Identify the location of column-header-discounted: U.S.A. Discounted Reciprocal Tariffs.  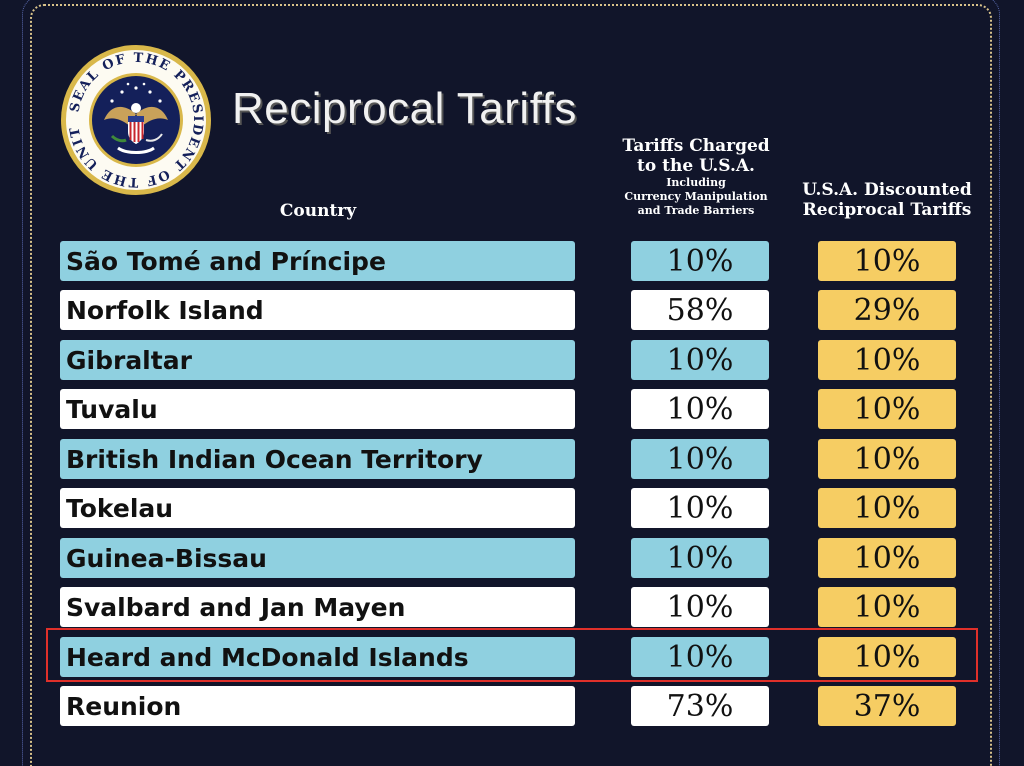
(887, 200).